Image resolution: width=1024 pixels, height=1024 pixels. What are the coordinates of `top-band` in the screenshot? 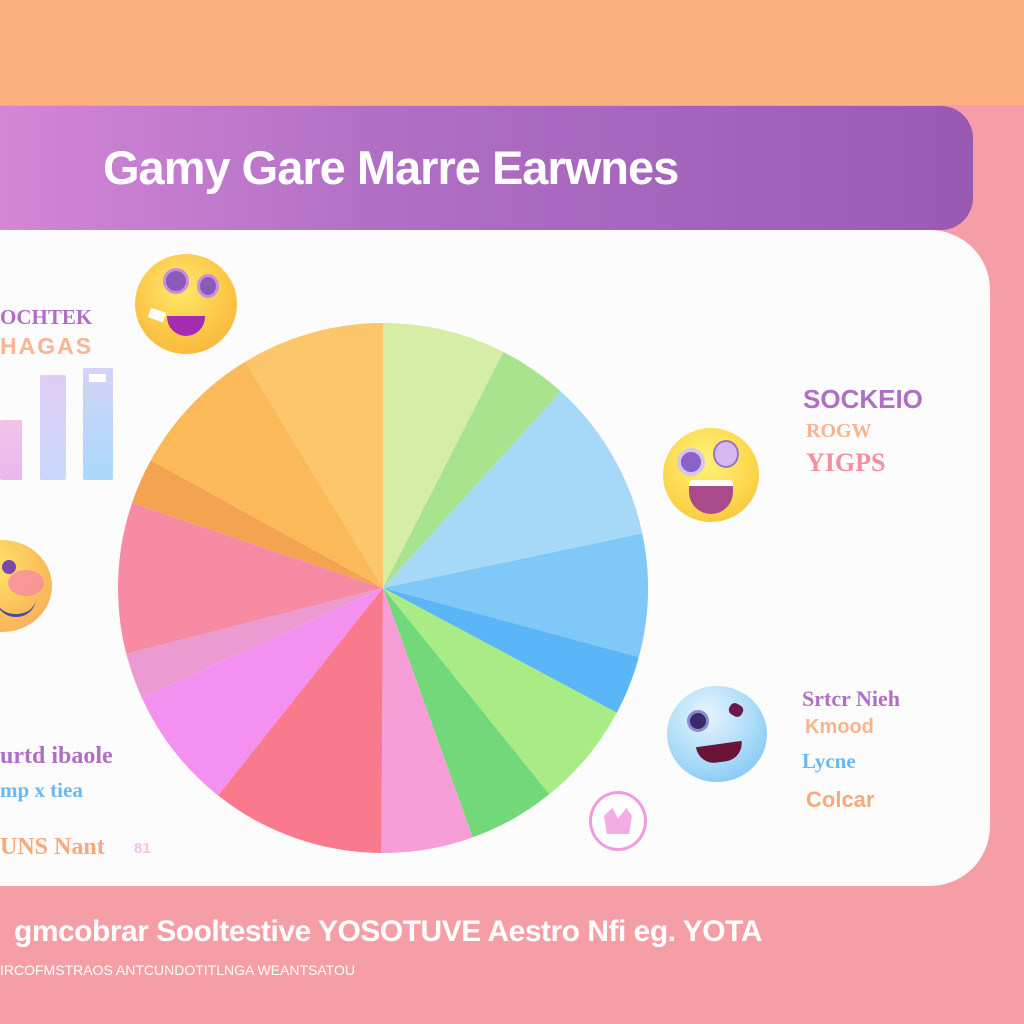 It's located at (512, 52).